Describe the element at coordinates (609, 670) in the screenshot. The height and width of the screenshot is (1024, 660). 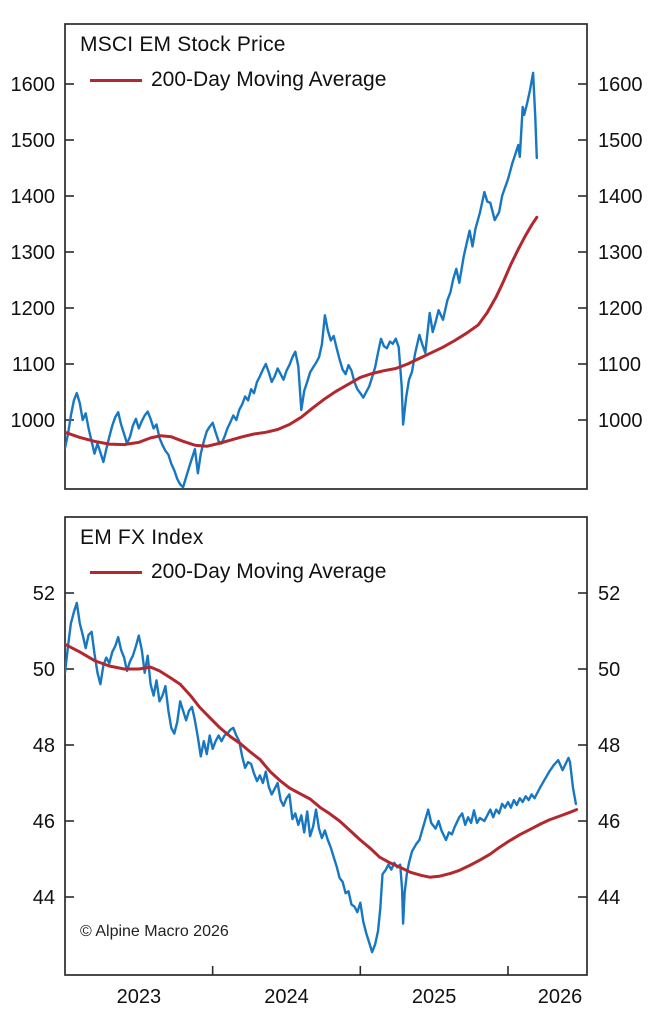
I see `y-tick-label-right: 50` at that location.